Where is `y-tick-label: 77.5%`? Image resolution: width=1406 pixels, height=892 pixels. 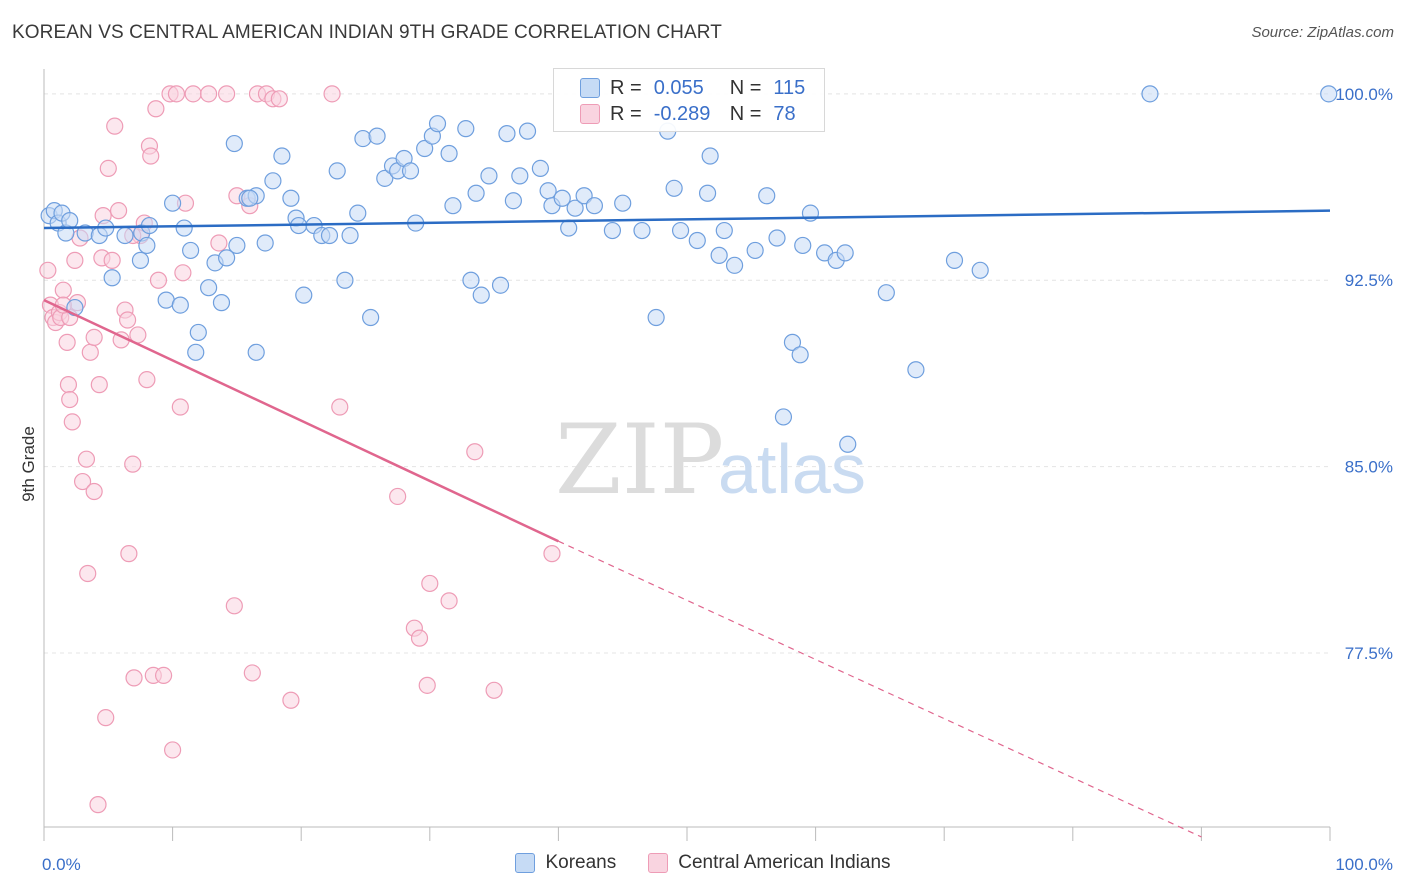
y-tick-label: 77.5% is located at coordinates (1369, 653).